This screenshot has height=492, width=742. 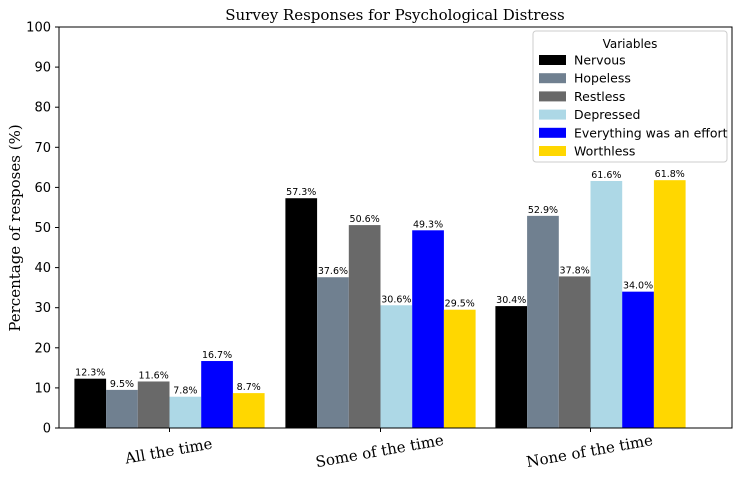 I want to click on bar-value-label: 61.8%, so click(x=670, y=174).